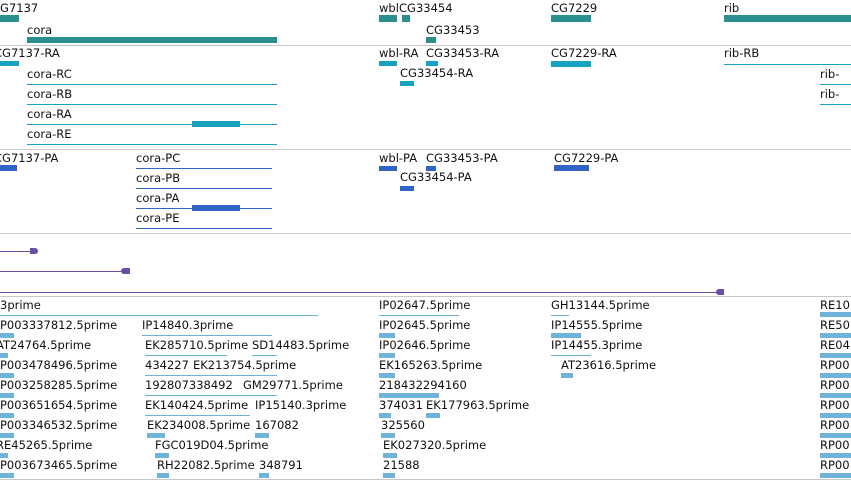  I want to click on transcript-label-cora-re: cora-RE, so click(49, 134).